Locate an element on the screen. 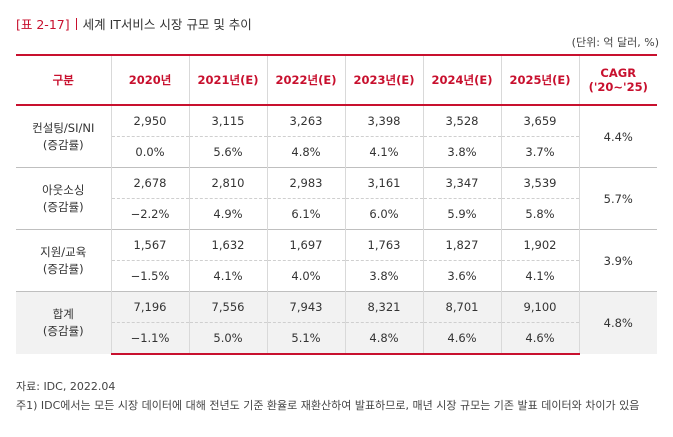 This screenshot has height=437, width=673. cagr-cell: 5.7% is located at coordinates (617, 198).